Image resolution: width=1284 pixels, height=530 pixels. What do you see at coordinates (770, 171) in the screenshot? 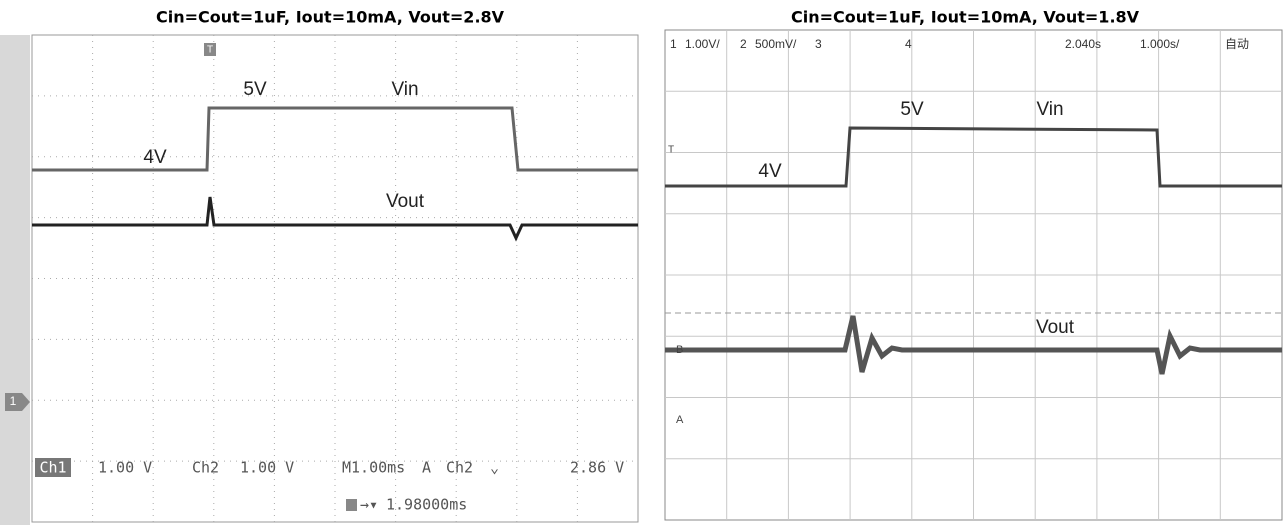
I see `label-low-right: 4V` at bounding box center [770, 171].